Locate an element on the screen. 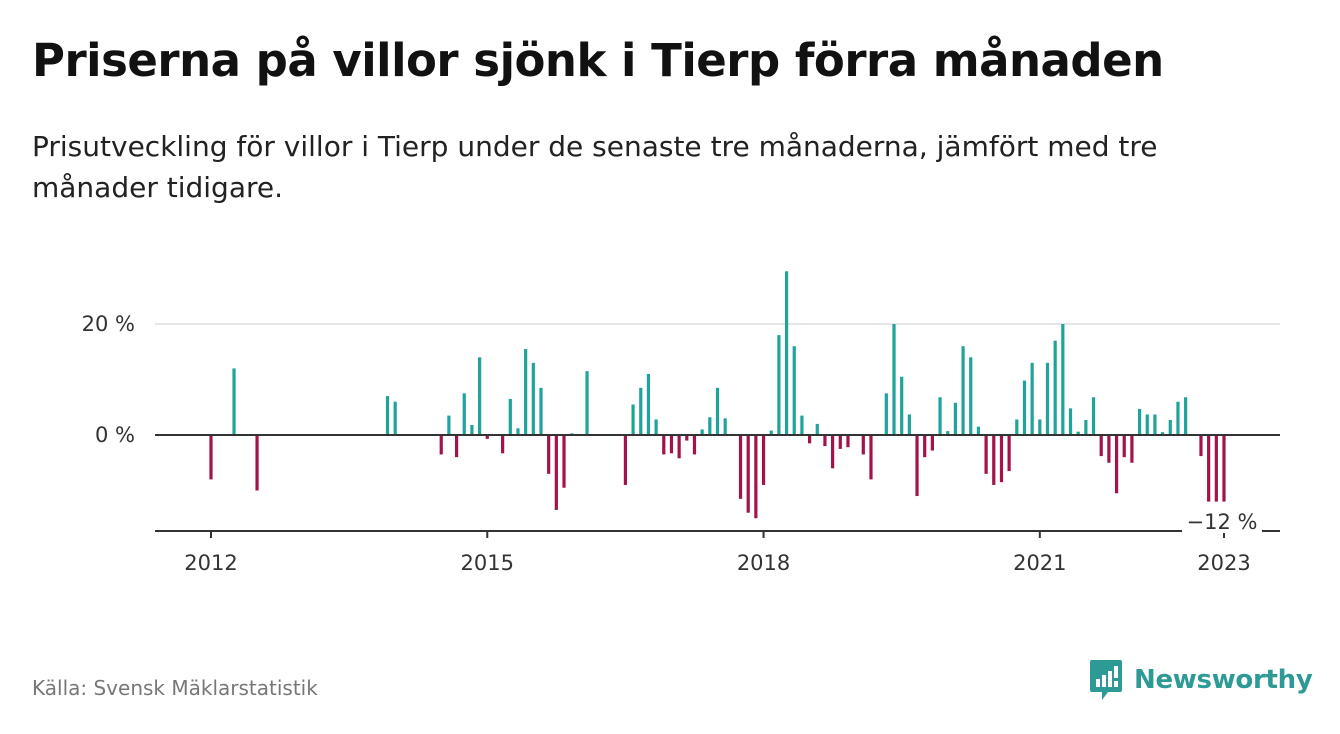 The height and width of the screenshot is (734, 1340). x-tick-label: 2023 is located at coordinates (1223, 563).